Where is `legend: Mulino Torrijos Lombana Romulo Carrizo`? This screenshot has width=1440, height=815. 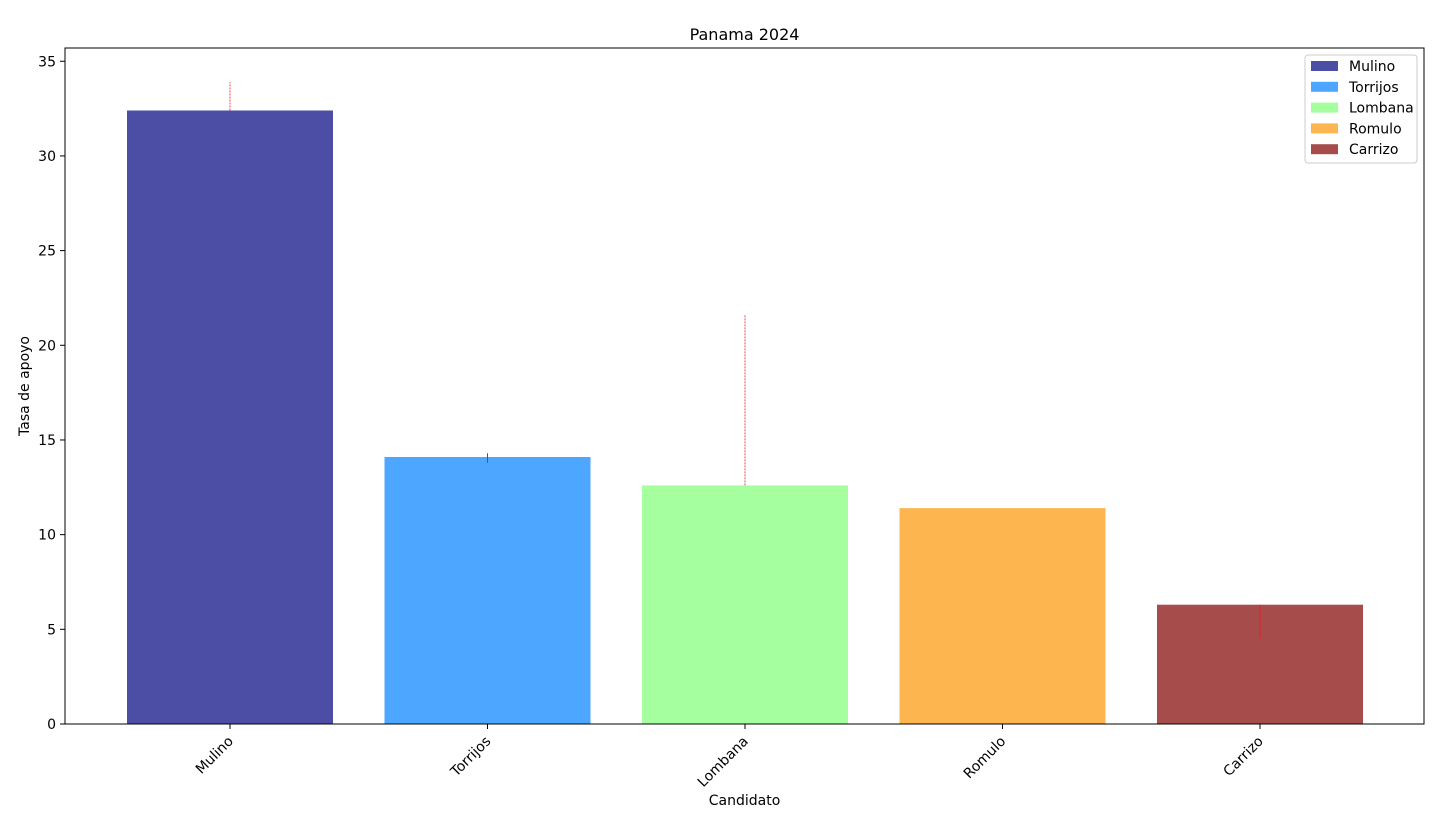
legend: Mulino Torrijos Lombana Romulo Carrizo is located at coordinates (1361, 109).